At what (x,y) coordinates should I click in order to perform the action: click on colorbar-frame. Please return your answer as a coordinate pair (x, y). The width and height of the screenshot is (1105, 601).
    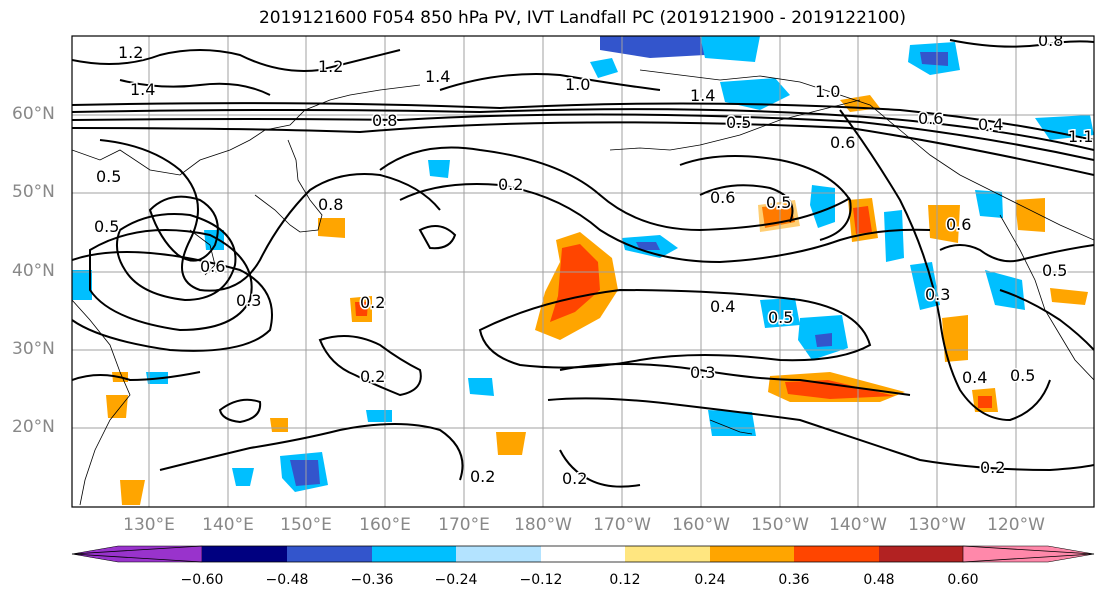
    Looking at the image, I should click on (583, 554).